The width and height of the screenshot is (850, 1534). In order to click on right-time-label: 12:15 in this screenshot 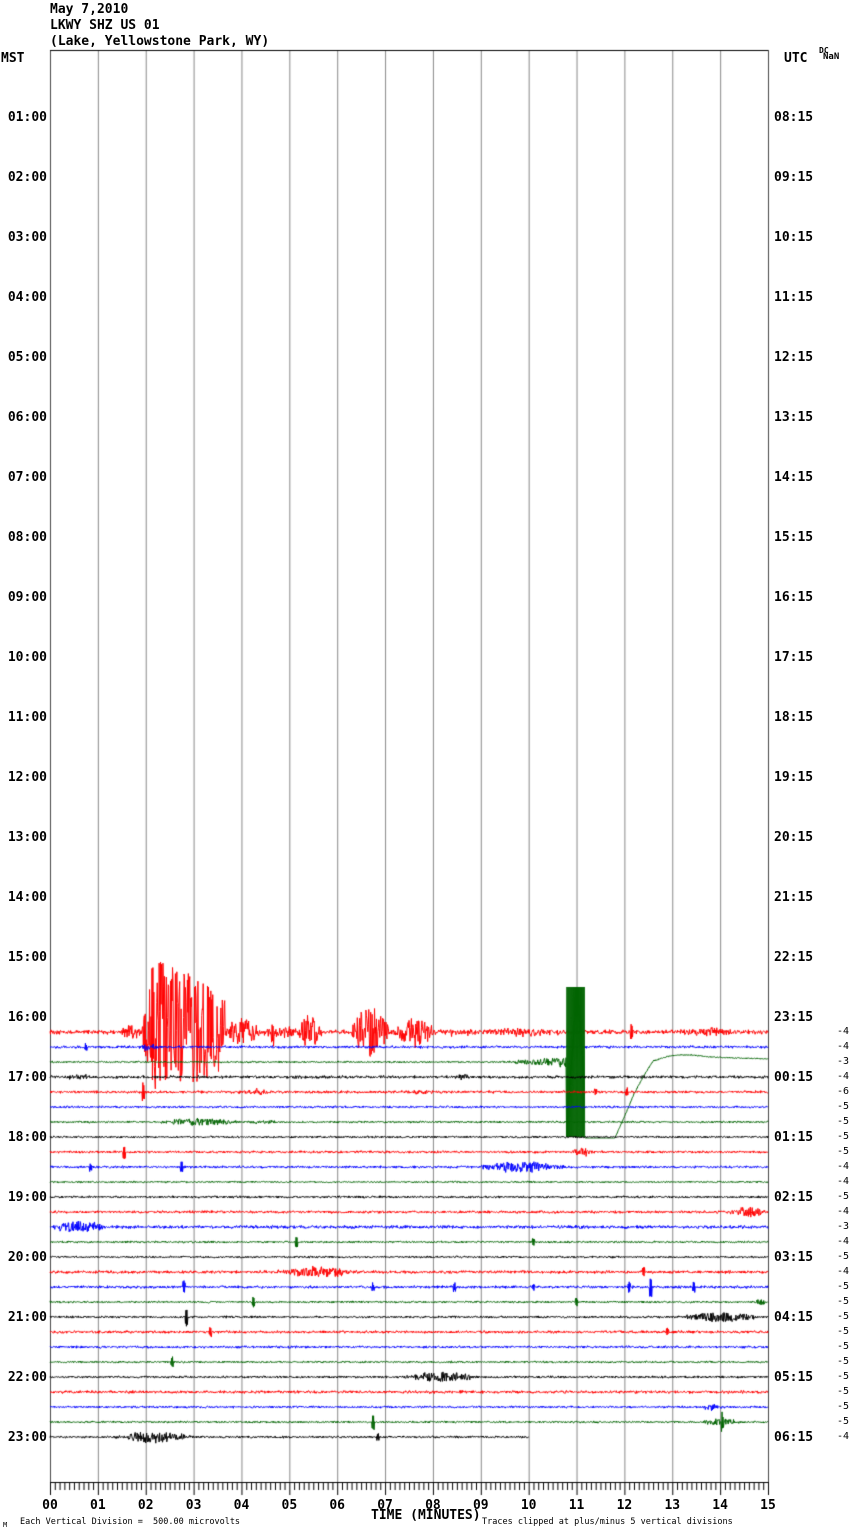, I will do `click(794, 357)`.